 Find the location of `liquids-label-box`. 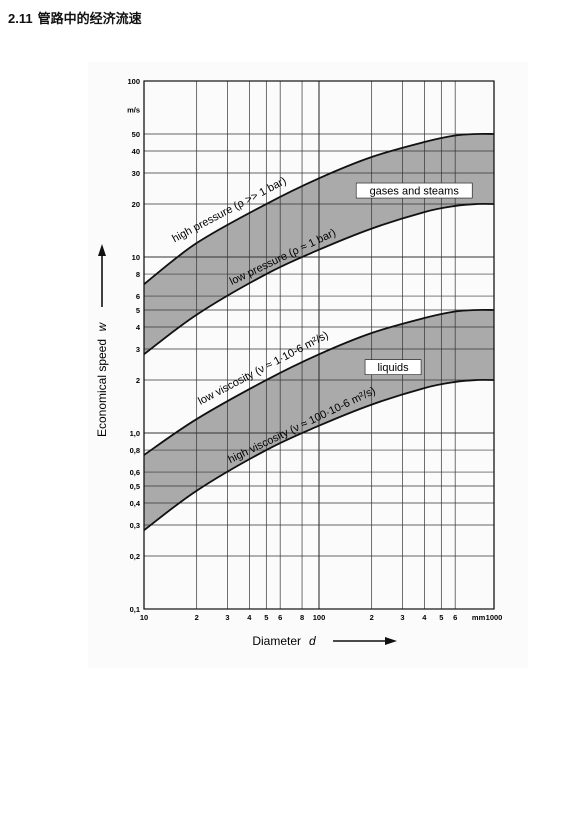

liquids-label-box is located at coordinates (393, 367).